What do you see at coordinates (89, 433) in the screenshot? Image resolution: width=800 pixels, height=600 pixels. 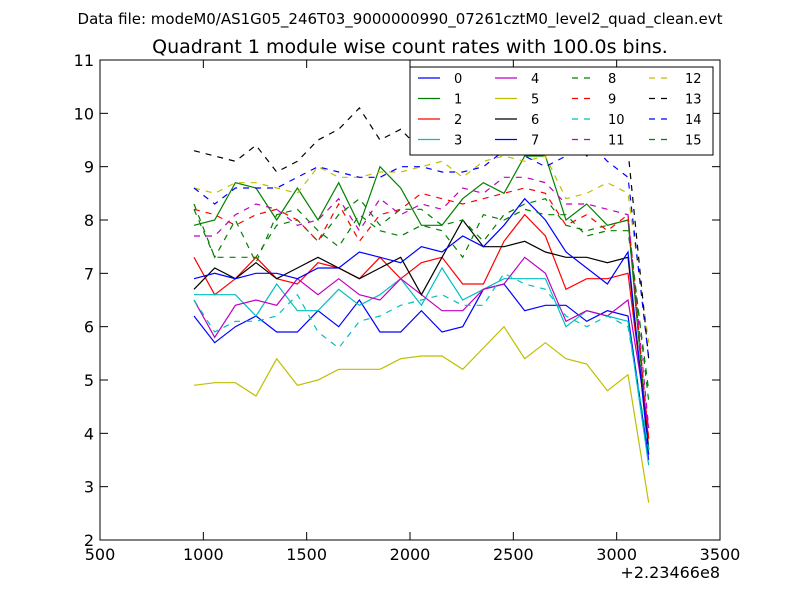 I see `y-tick-label: 4` at bounding box center [89, 433].